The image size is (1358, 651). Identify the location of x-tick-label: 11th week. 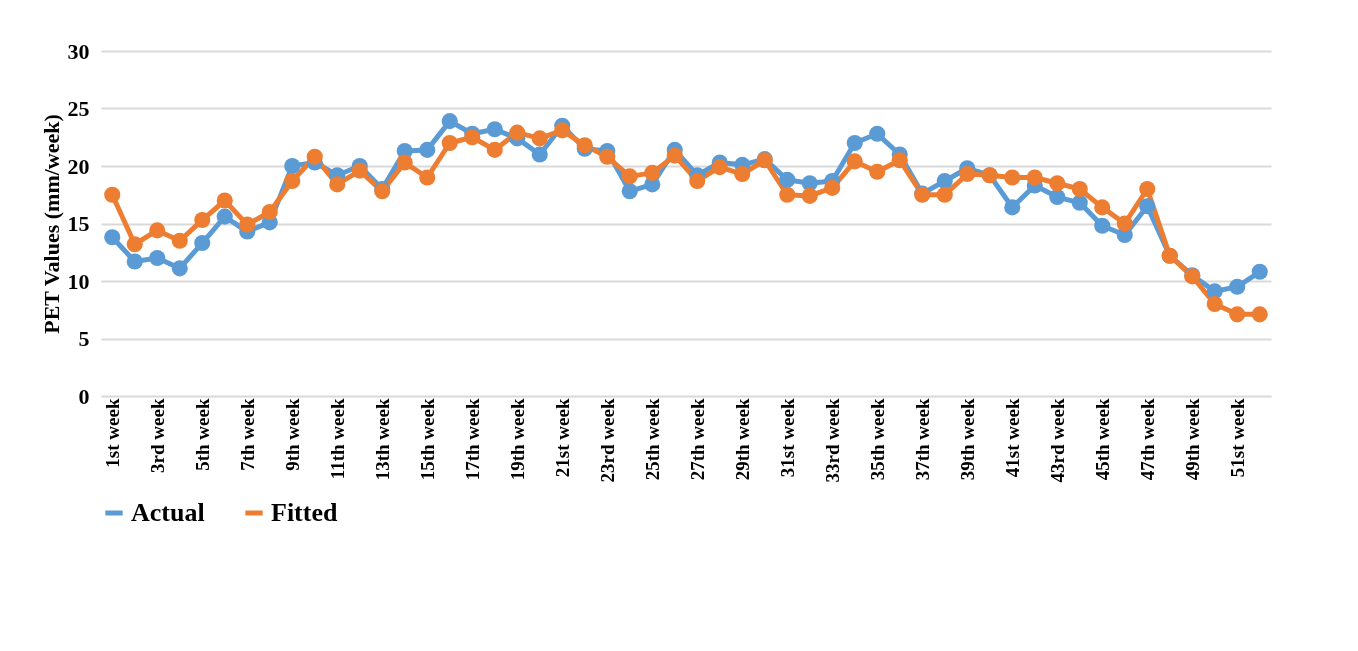
(337, 439).